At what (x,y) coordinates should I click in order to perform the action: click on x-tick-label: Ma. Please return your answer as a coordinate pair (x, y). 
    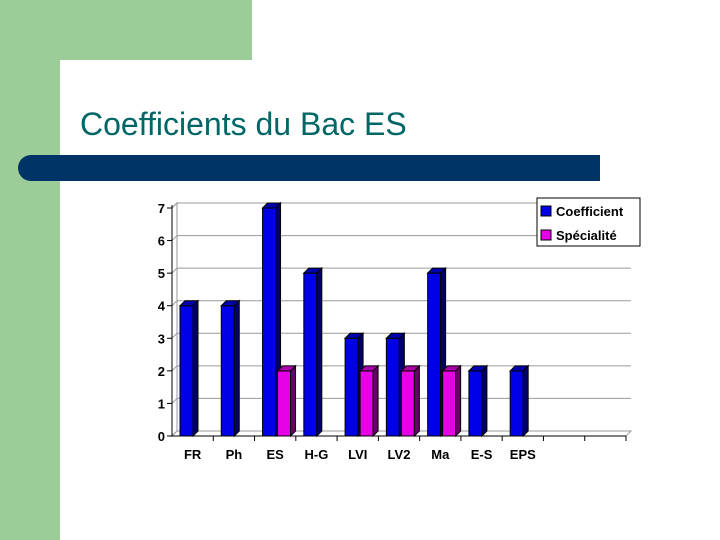
    Looking at the image, I should click on (440, 454).